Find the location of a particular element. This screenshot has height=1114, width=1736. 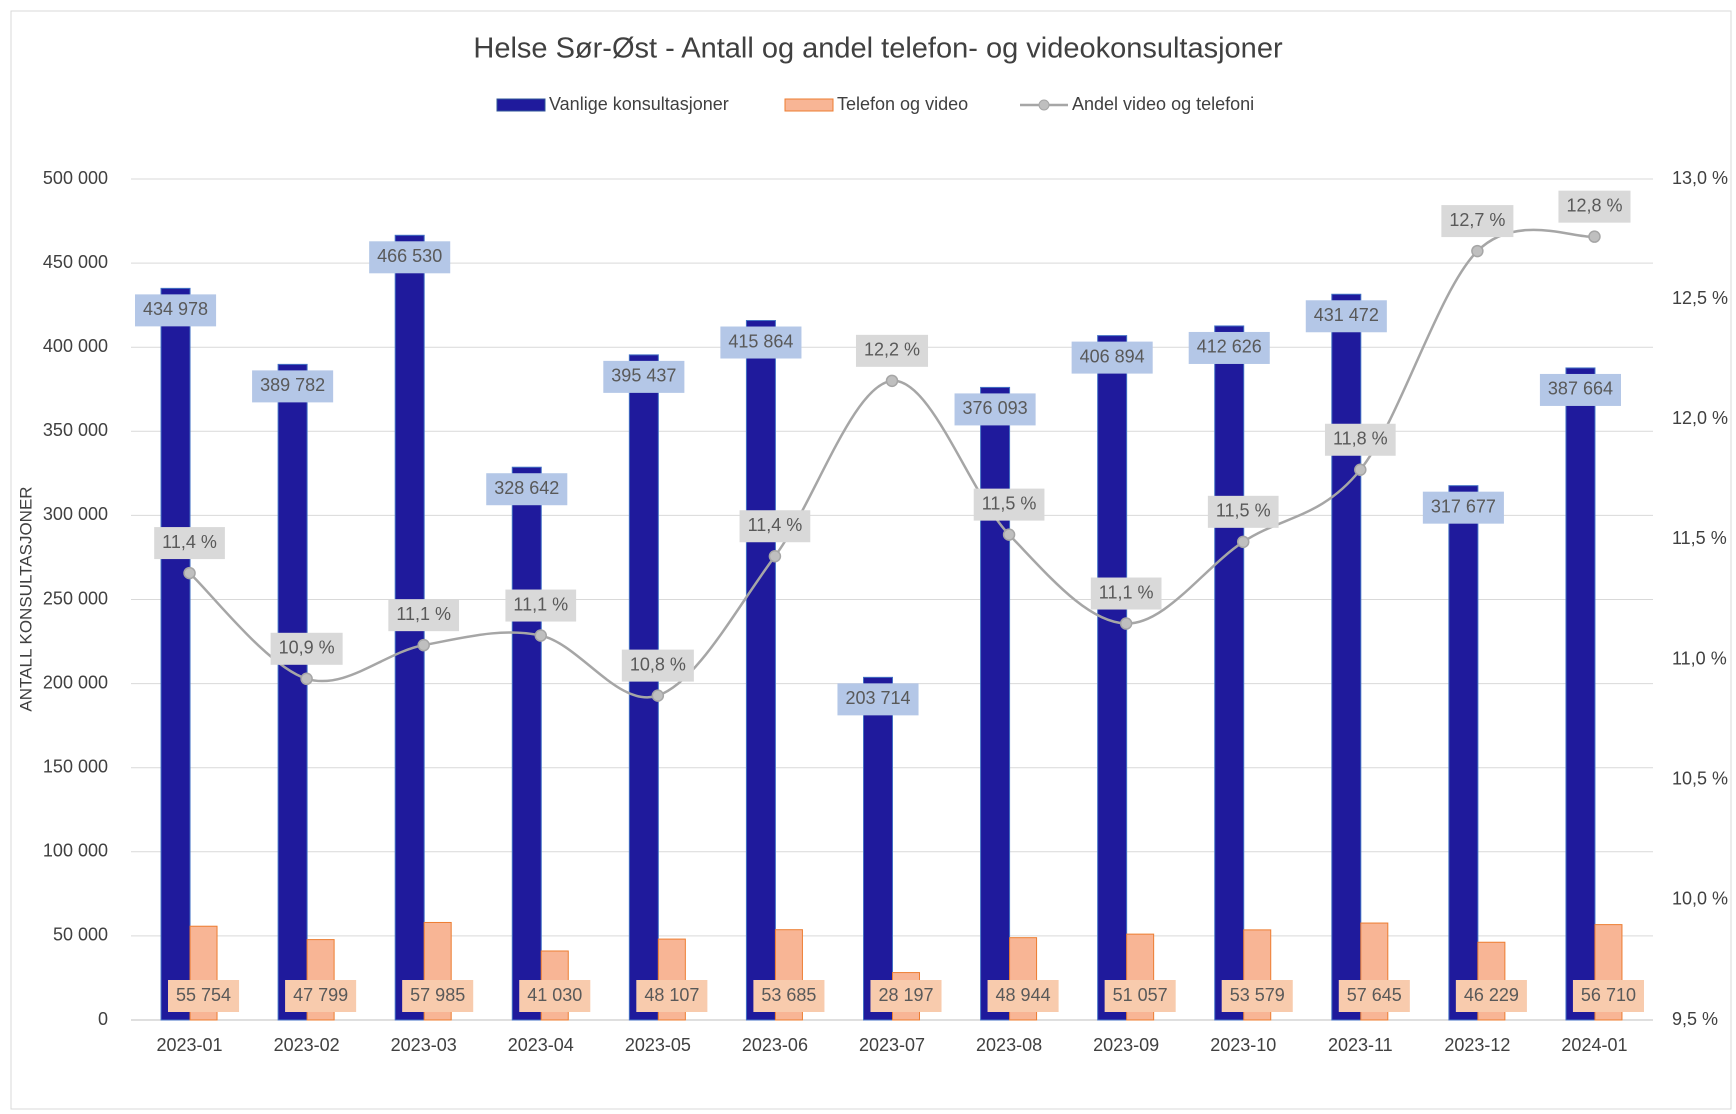

data-label: 48 107 is located at coordinates (671, 995).